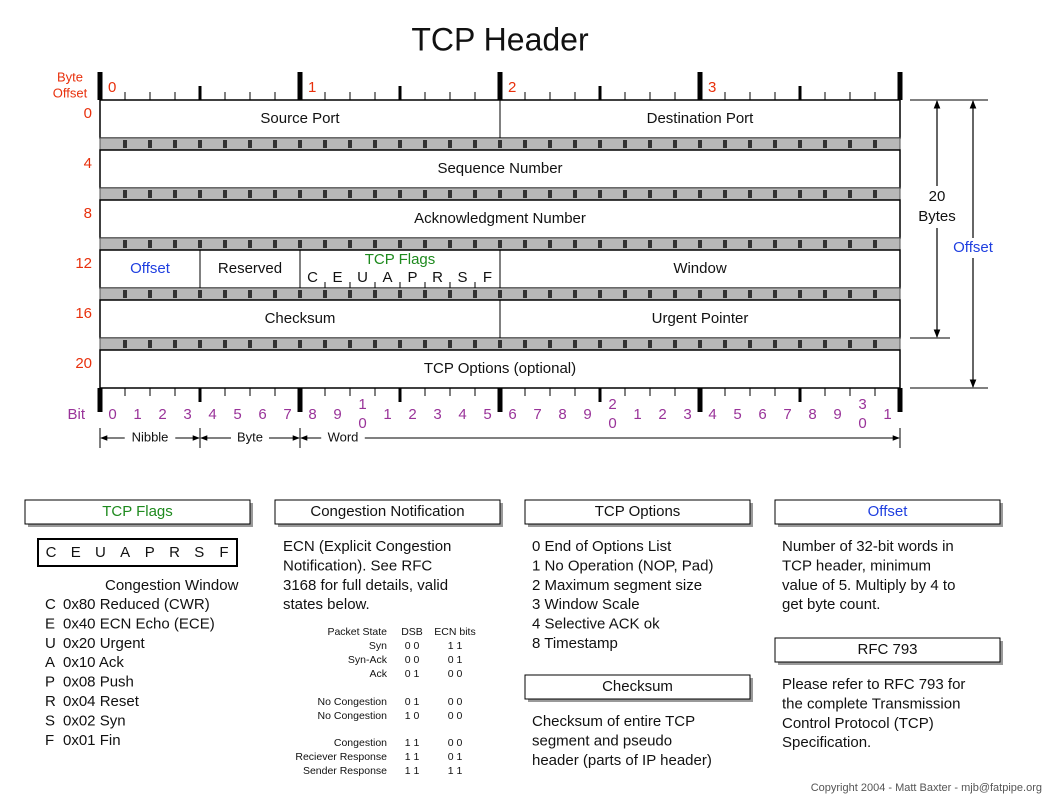  What do you see at coordinates (51, 552) in the screenshot?
I see `flag-letter: C` at bounding box center [51, 552].